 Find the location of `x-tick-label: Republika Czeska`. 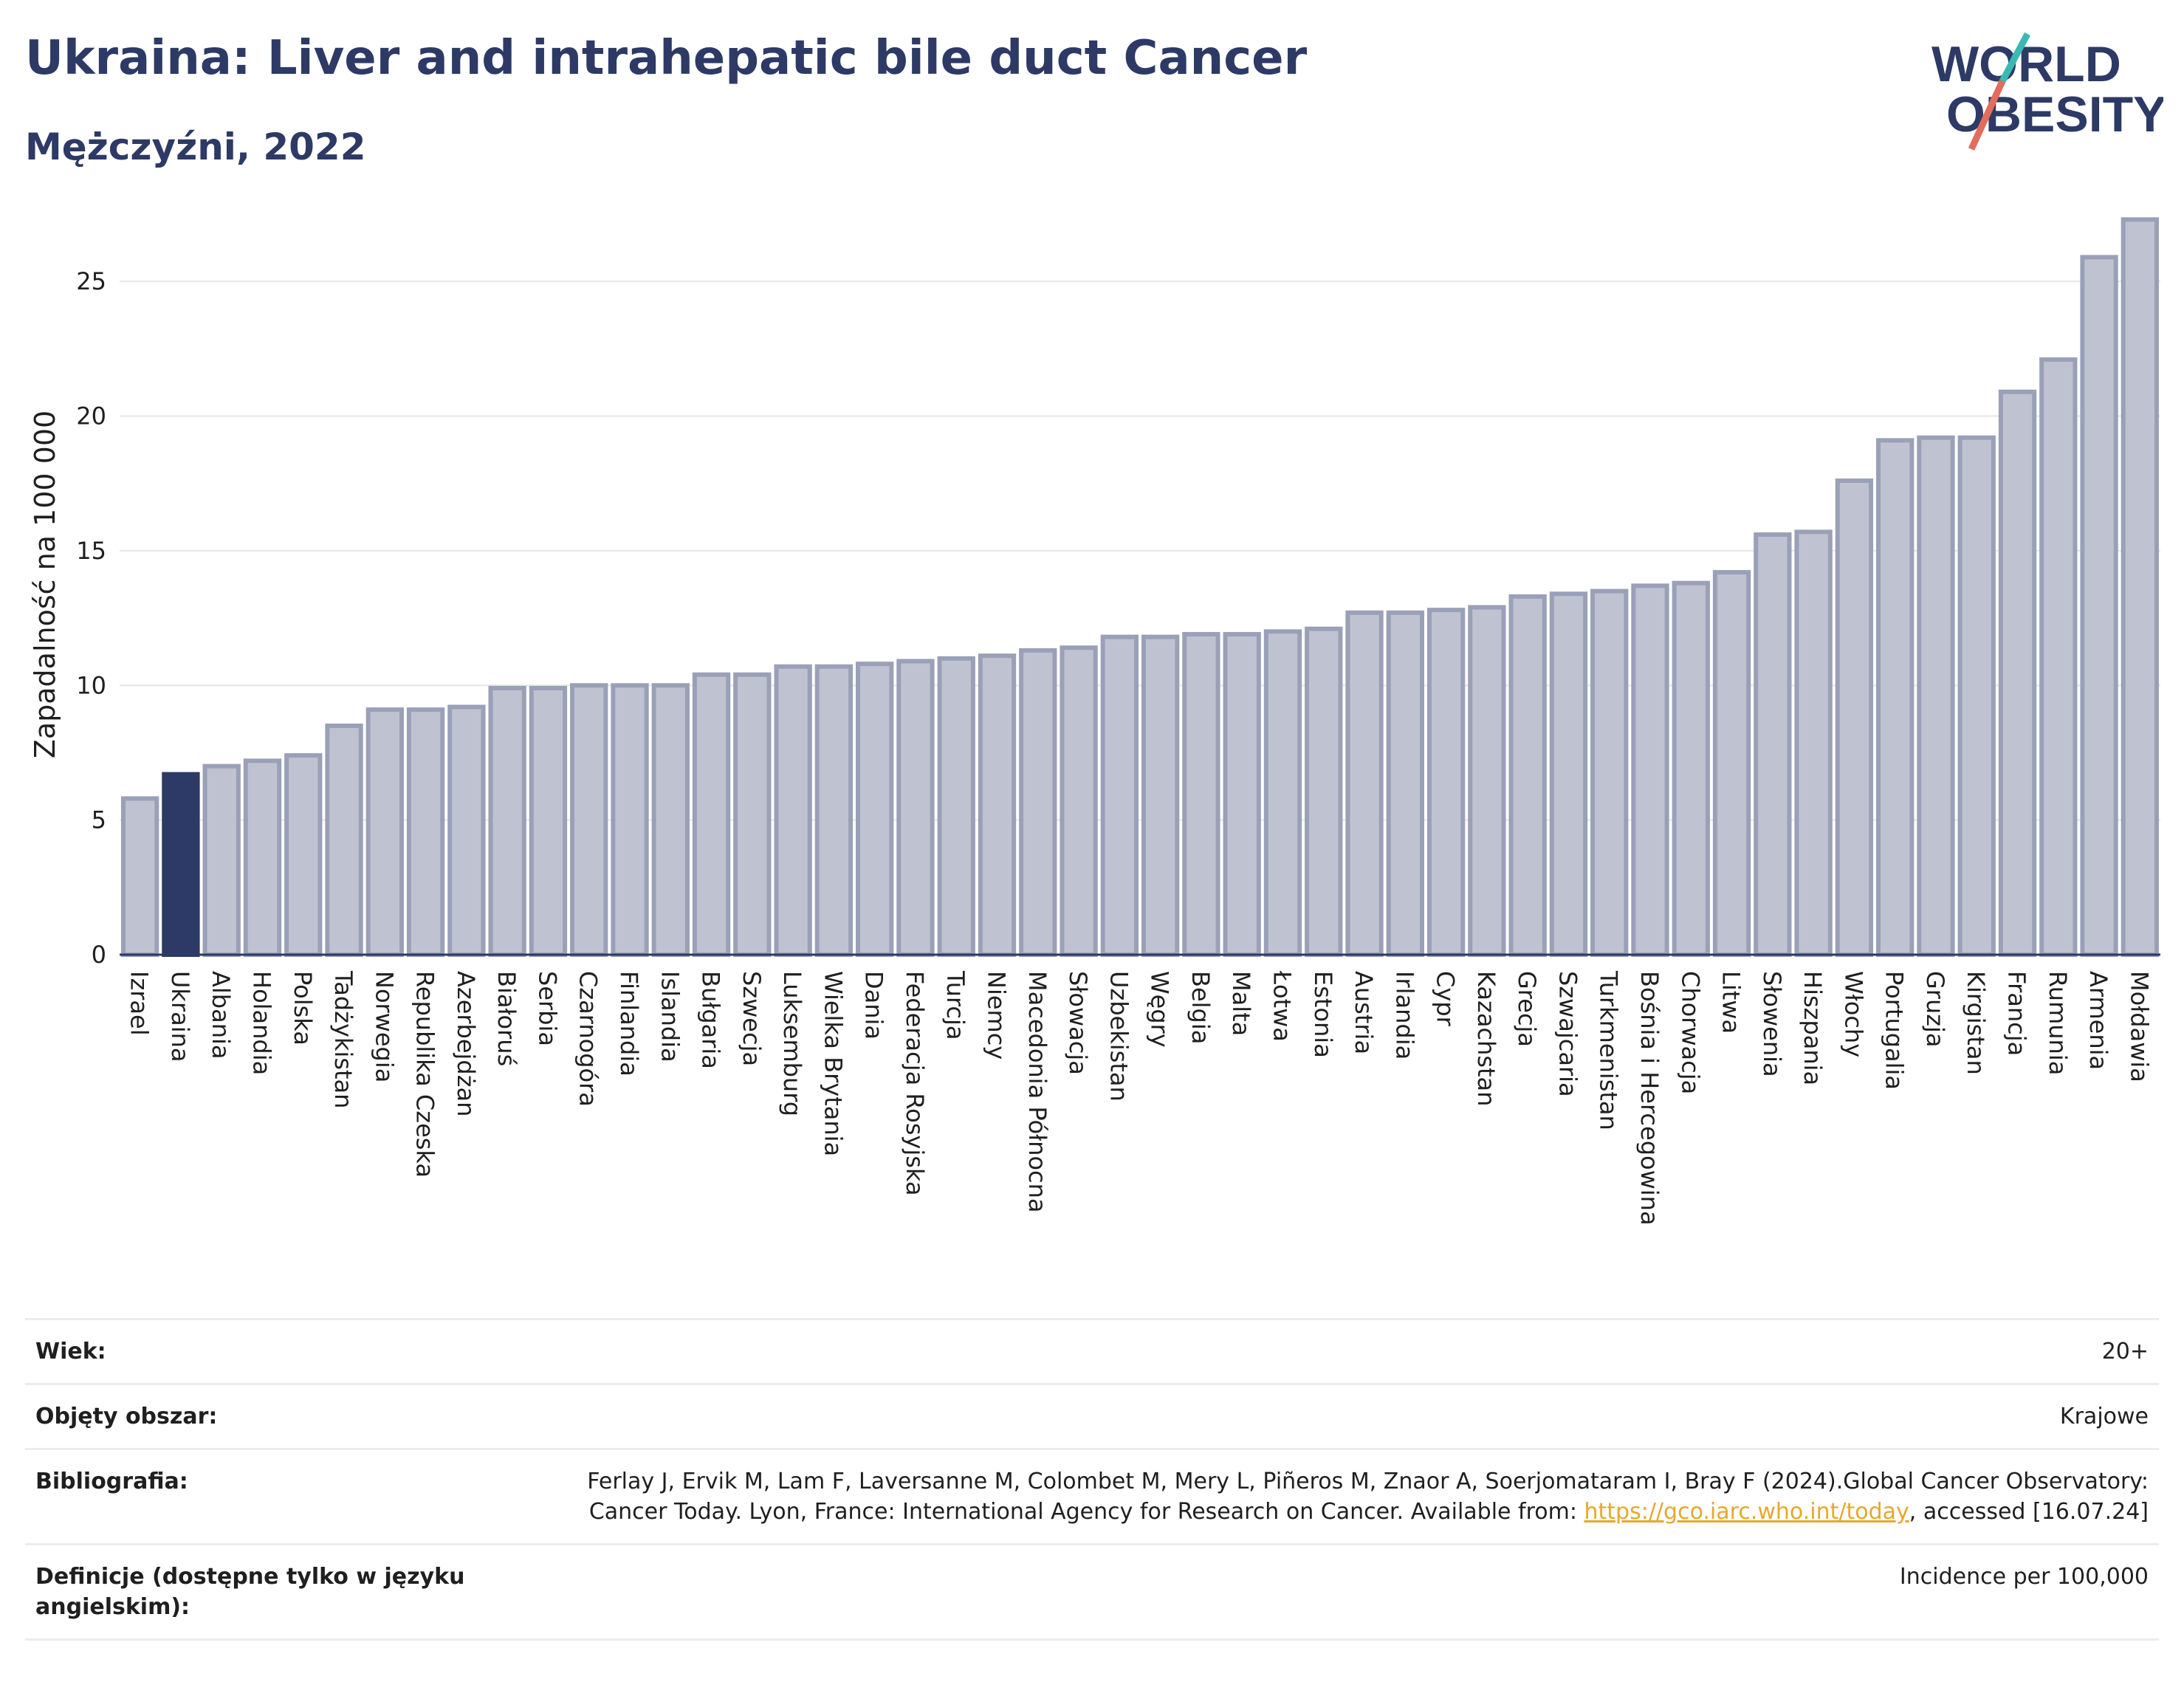

x-tick-label: Republika Czeska is located at coordinates (425, 1074).